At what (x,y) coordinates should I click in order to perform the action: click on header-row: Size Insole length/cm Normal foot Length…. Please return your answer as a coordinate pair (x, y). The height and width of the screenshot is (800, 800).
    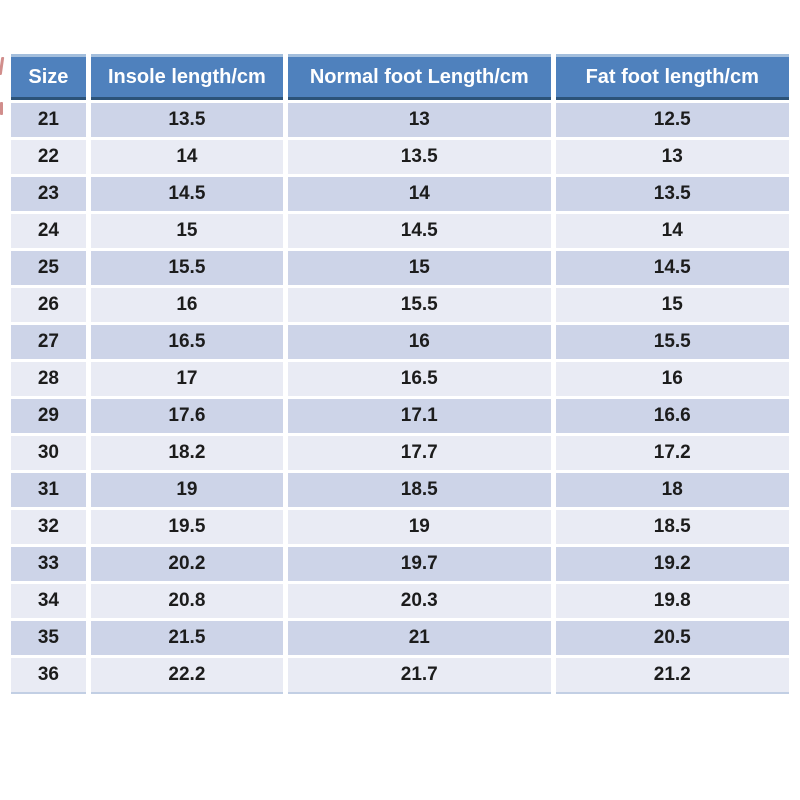
    Looking at the image, I should click on (400, 77).